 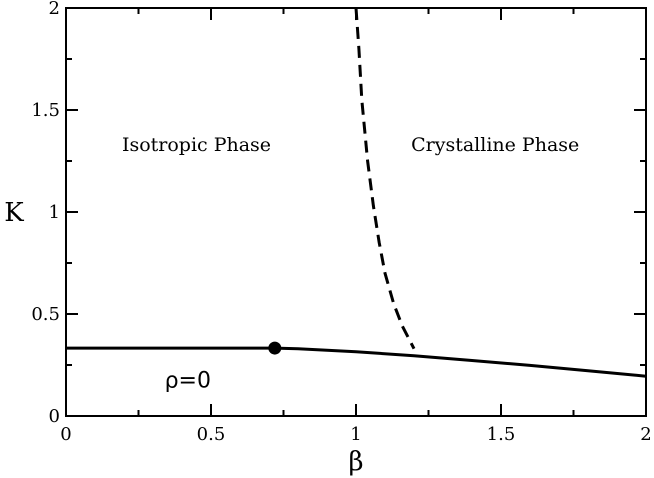 I want to click on rho-label: ρ=0, so click(x=188, y=380).